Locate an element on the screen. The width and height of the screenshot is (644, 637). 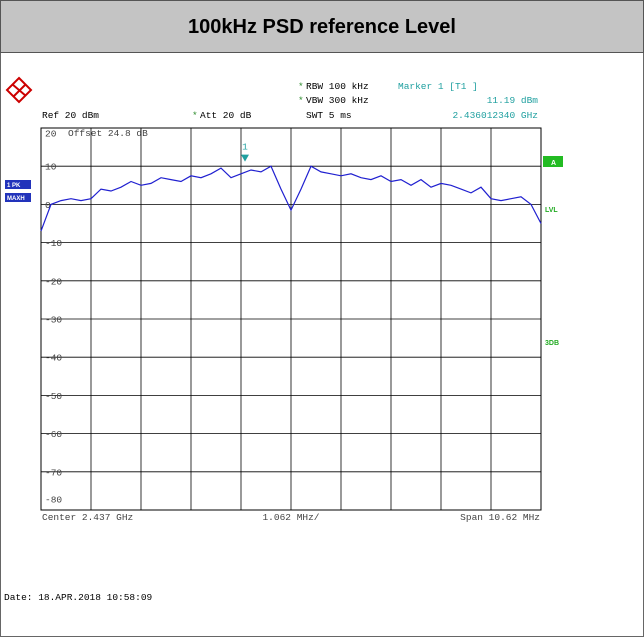
marker-name: 1 is located at coordinates (245, 147).